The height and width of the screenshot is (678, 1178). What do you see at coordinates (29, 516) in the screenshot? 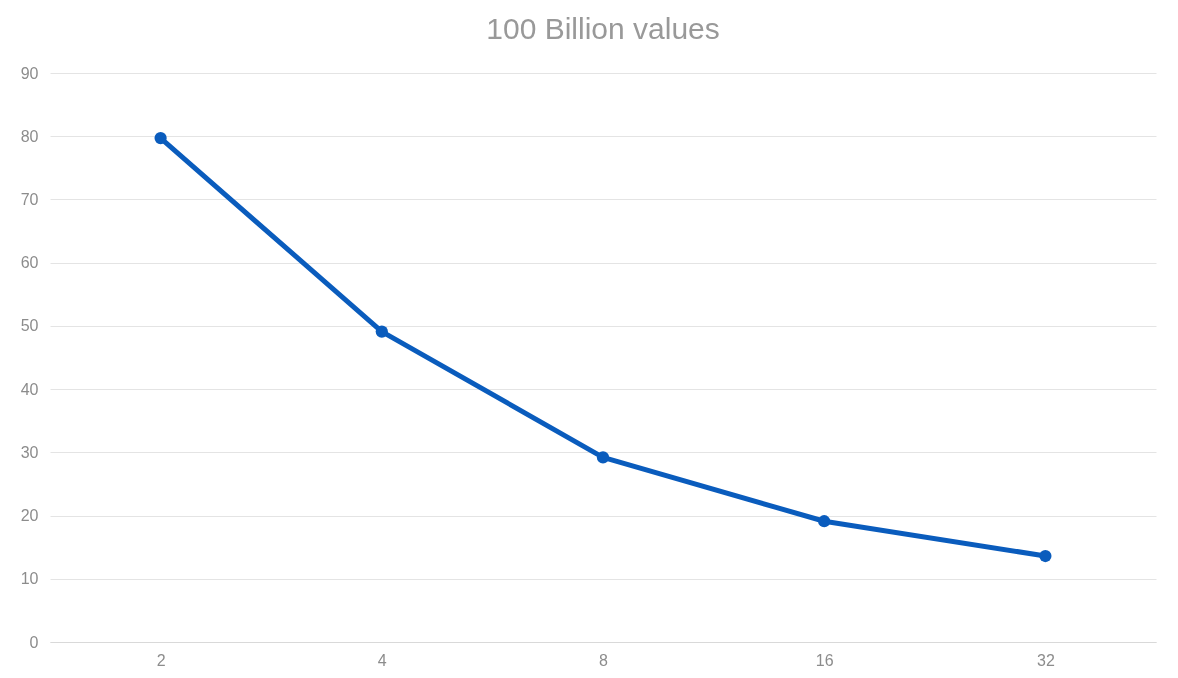
I see `y-tick-label: 20` at bounding box center [29, 516].